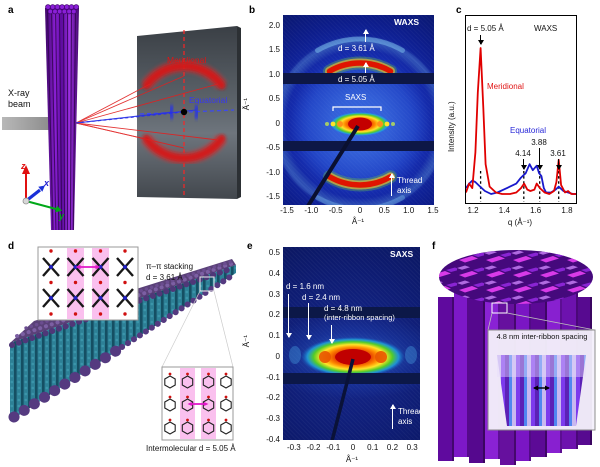 The image size is (600, 467). I want to click on intermolecular-inset, so click(197, 403).